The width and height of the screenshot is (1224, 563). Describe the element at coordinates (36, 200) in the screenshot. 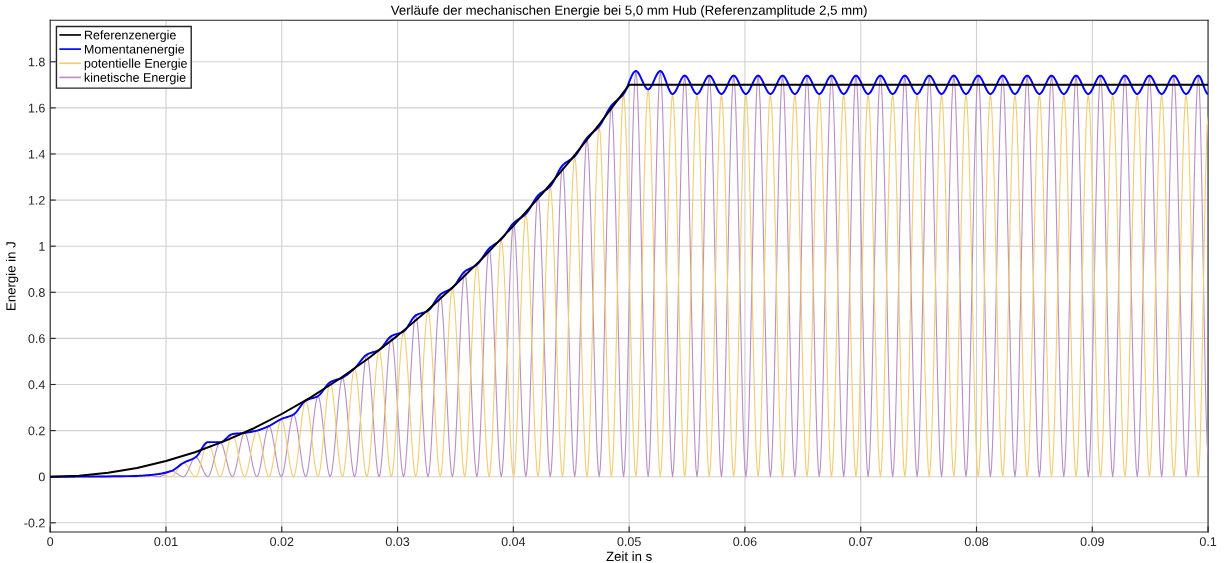

I see `y-tick-label: 1.2` at that location.